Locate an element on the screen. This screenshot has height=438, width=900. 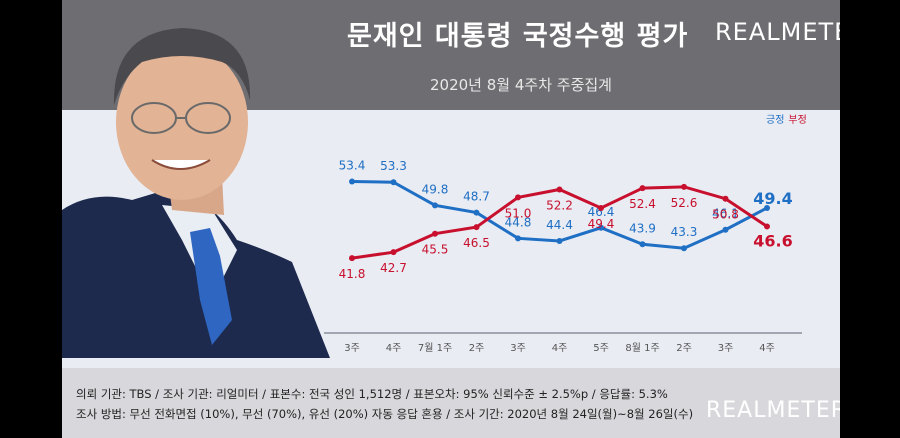
negative-value-label: 52.4 is located at coordinates (642, 204).